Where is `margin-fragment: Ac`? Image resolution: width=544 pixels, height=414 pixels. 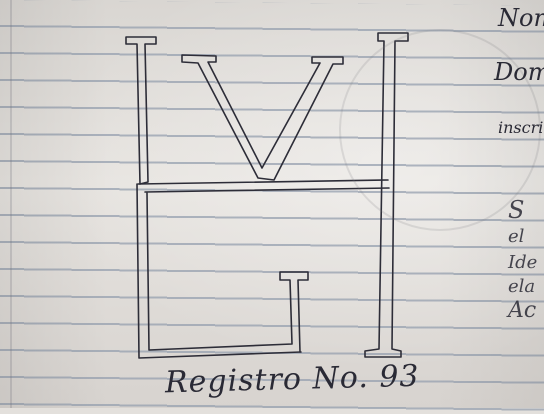 margin-fragment: Ac is located at coordinates (522, 310).